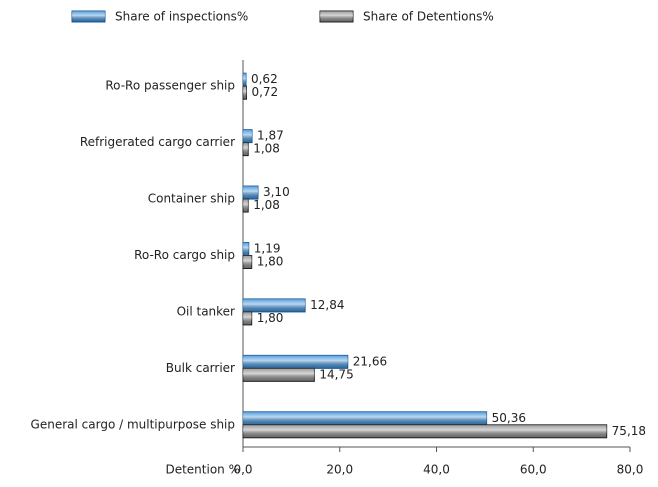  Describe the element at coordinates (157, 142) in the screenshot. I see `y-tick-label: Refrigerated cargo carrier` at that location.